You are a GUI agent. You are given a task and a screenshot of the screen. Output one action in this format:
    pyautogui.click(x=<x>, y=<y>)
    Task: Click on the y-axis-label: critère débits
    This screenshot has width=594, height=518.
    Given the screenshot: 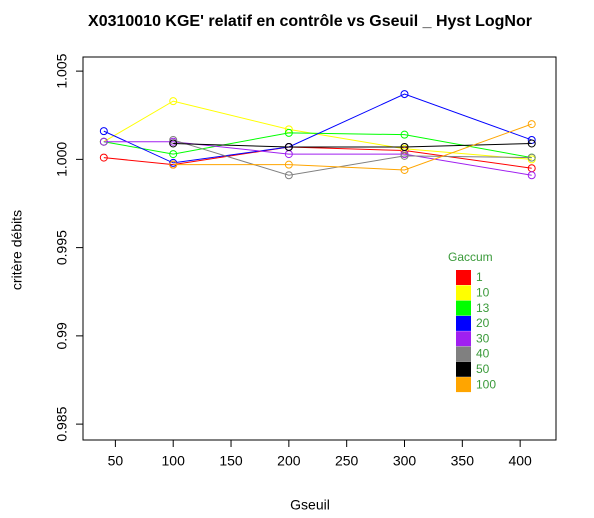 What is the action you would take?
    pyautogui.click(x=17, y=250)
    